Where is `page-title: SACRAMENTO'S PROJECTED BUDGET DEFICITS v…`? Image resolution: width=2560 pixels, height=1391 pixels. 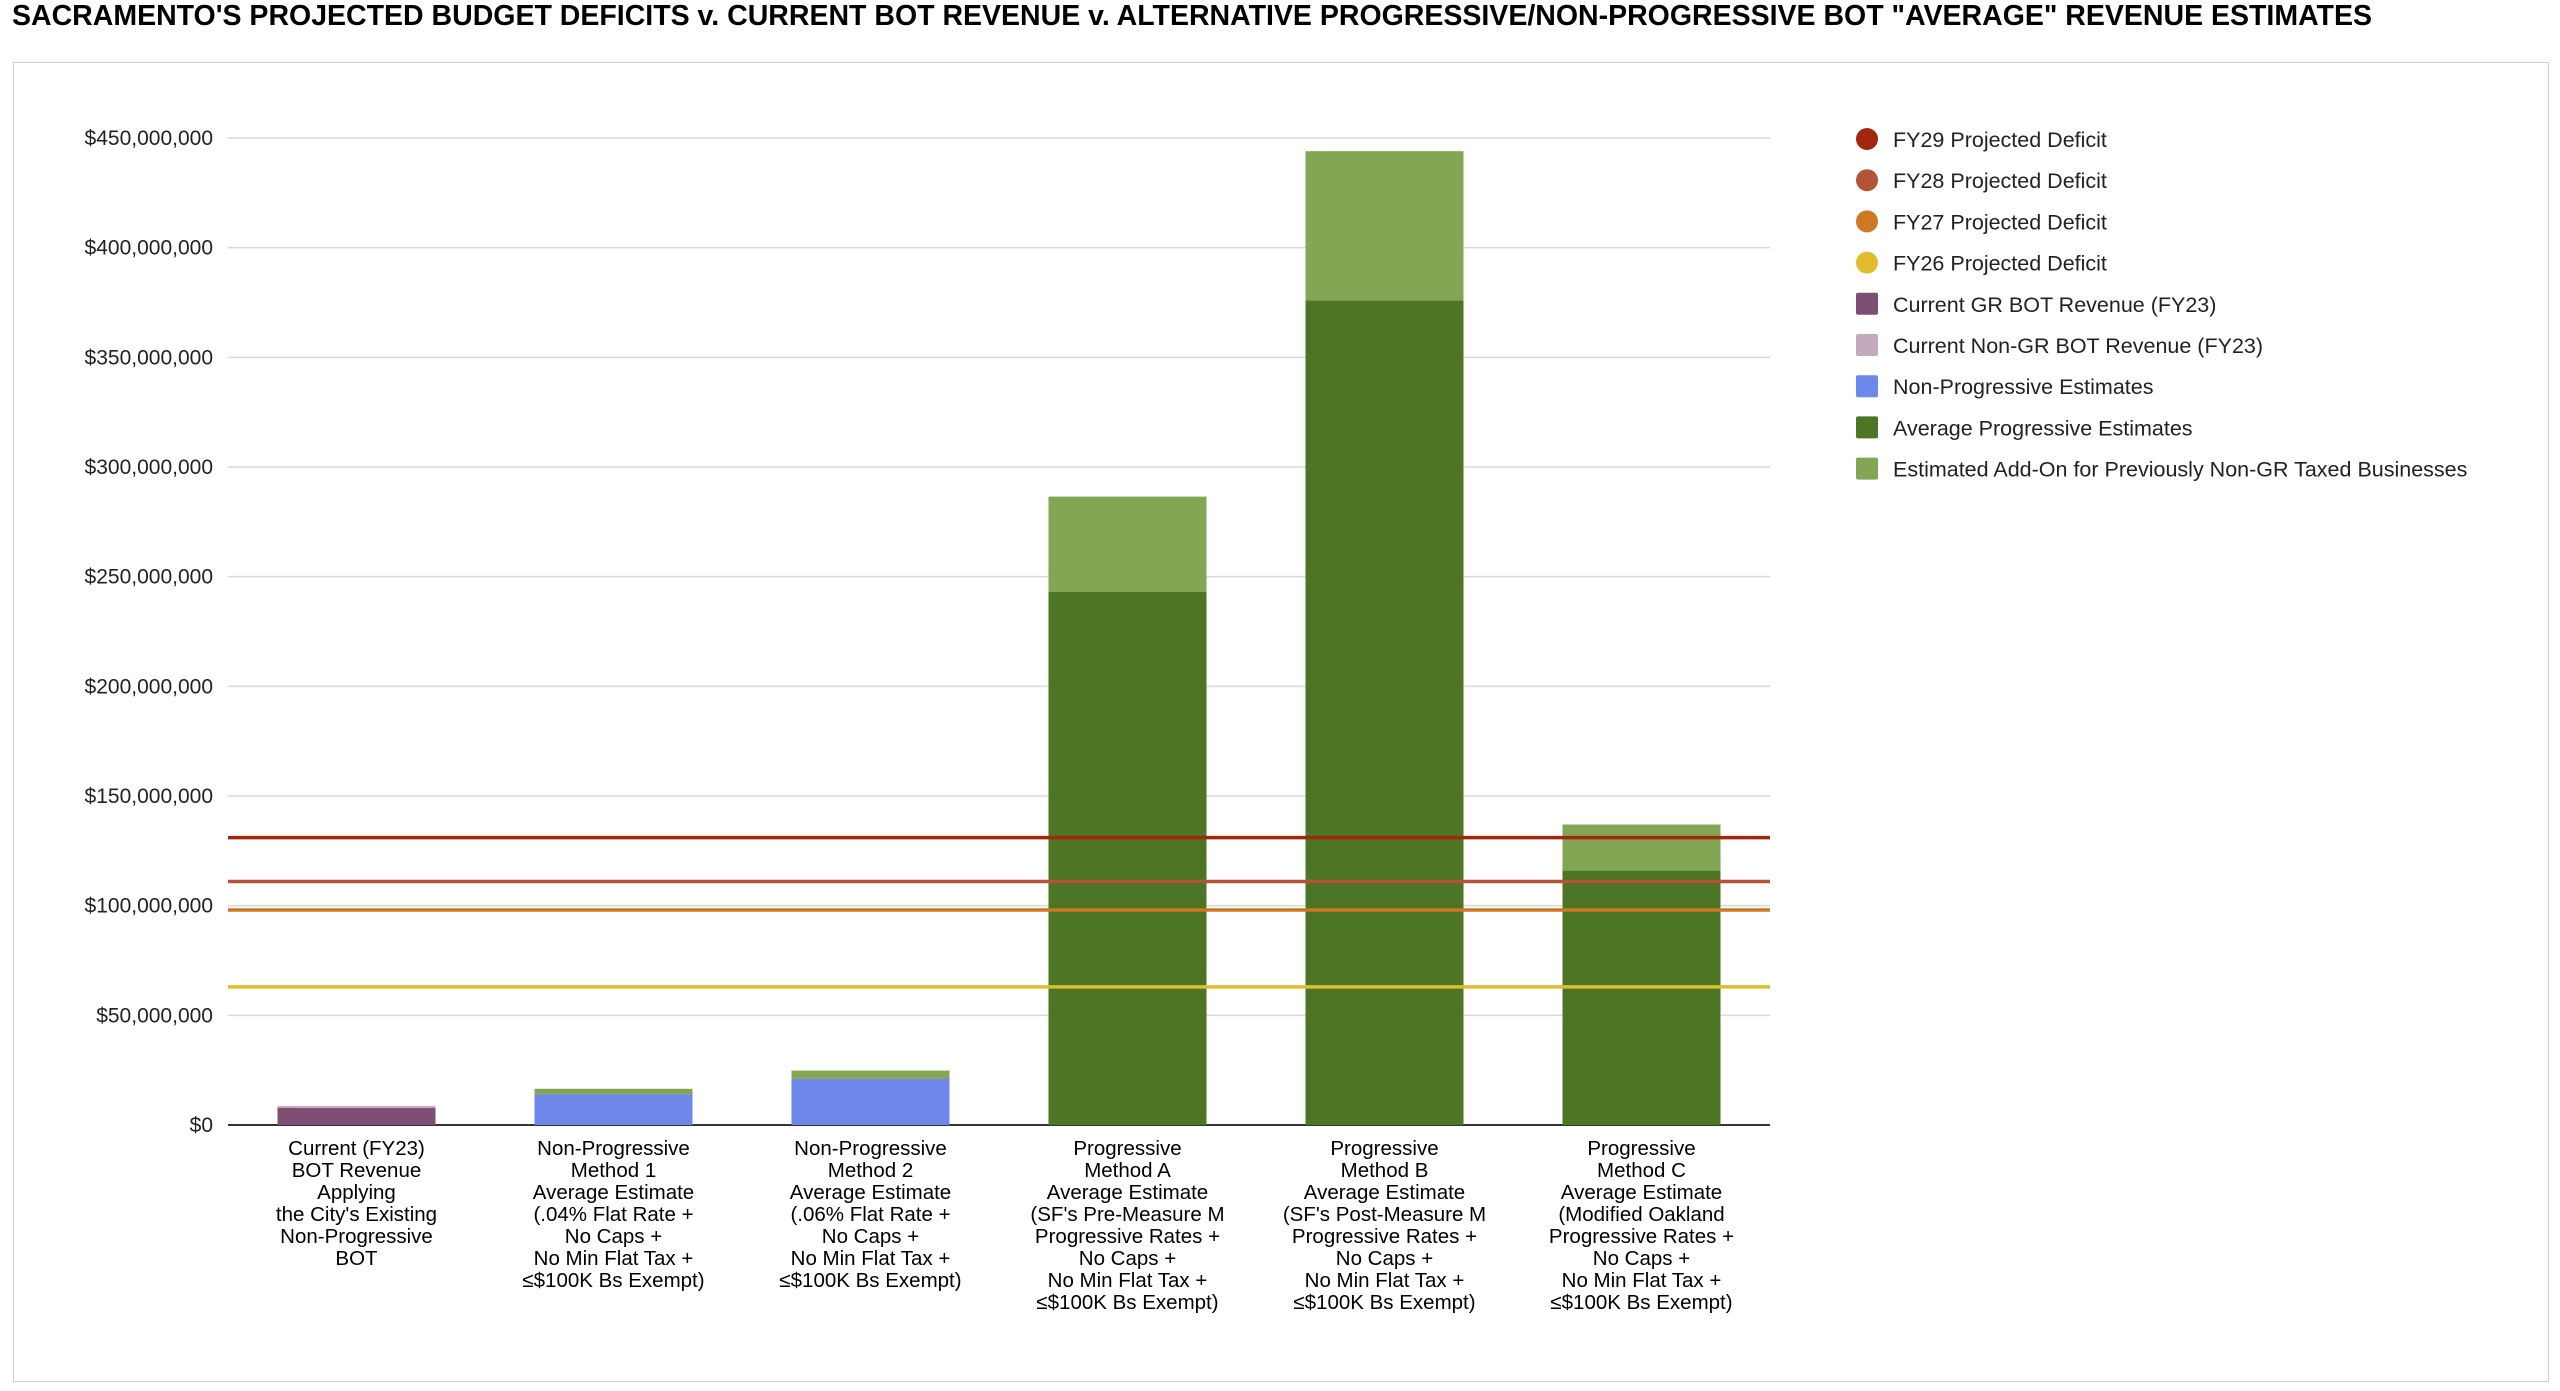 page-title: SACRAMENTO'S PROJECTED BUDGET DEFICITS v… is located at coordinates (1192, 16).